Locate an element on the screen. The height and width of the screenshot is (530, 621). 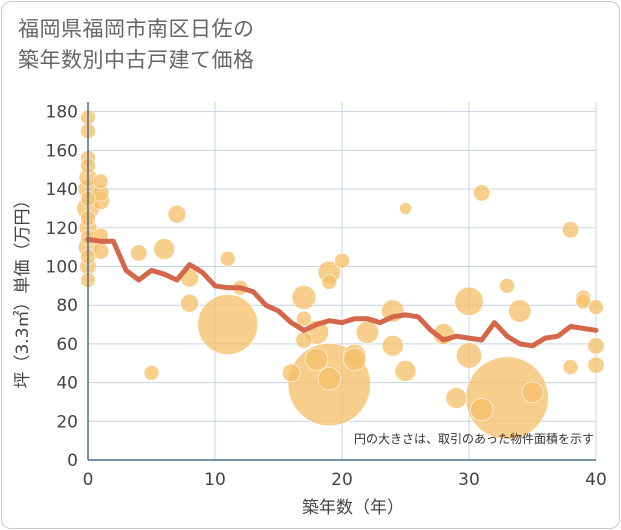
y-tick-label: 140 is located at coordinates (62, 190).